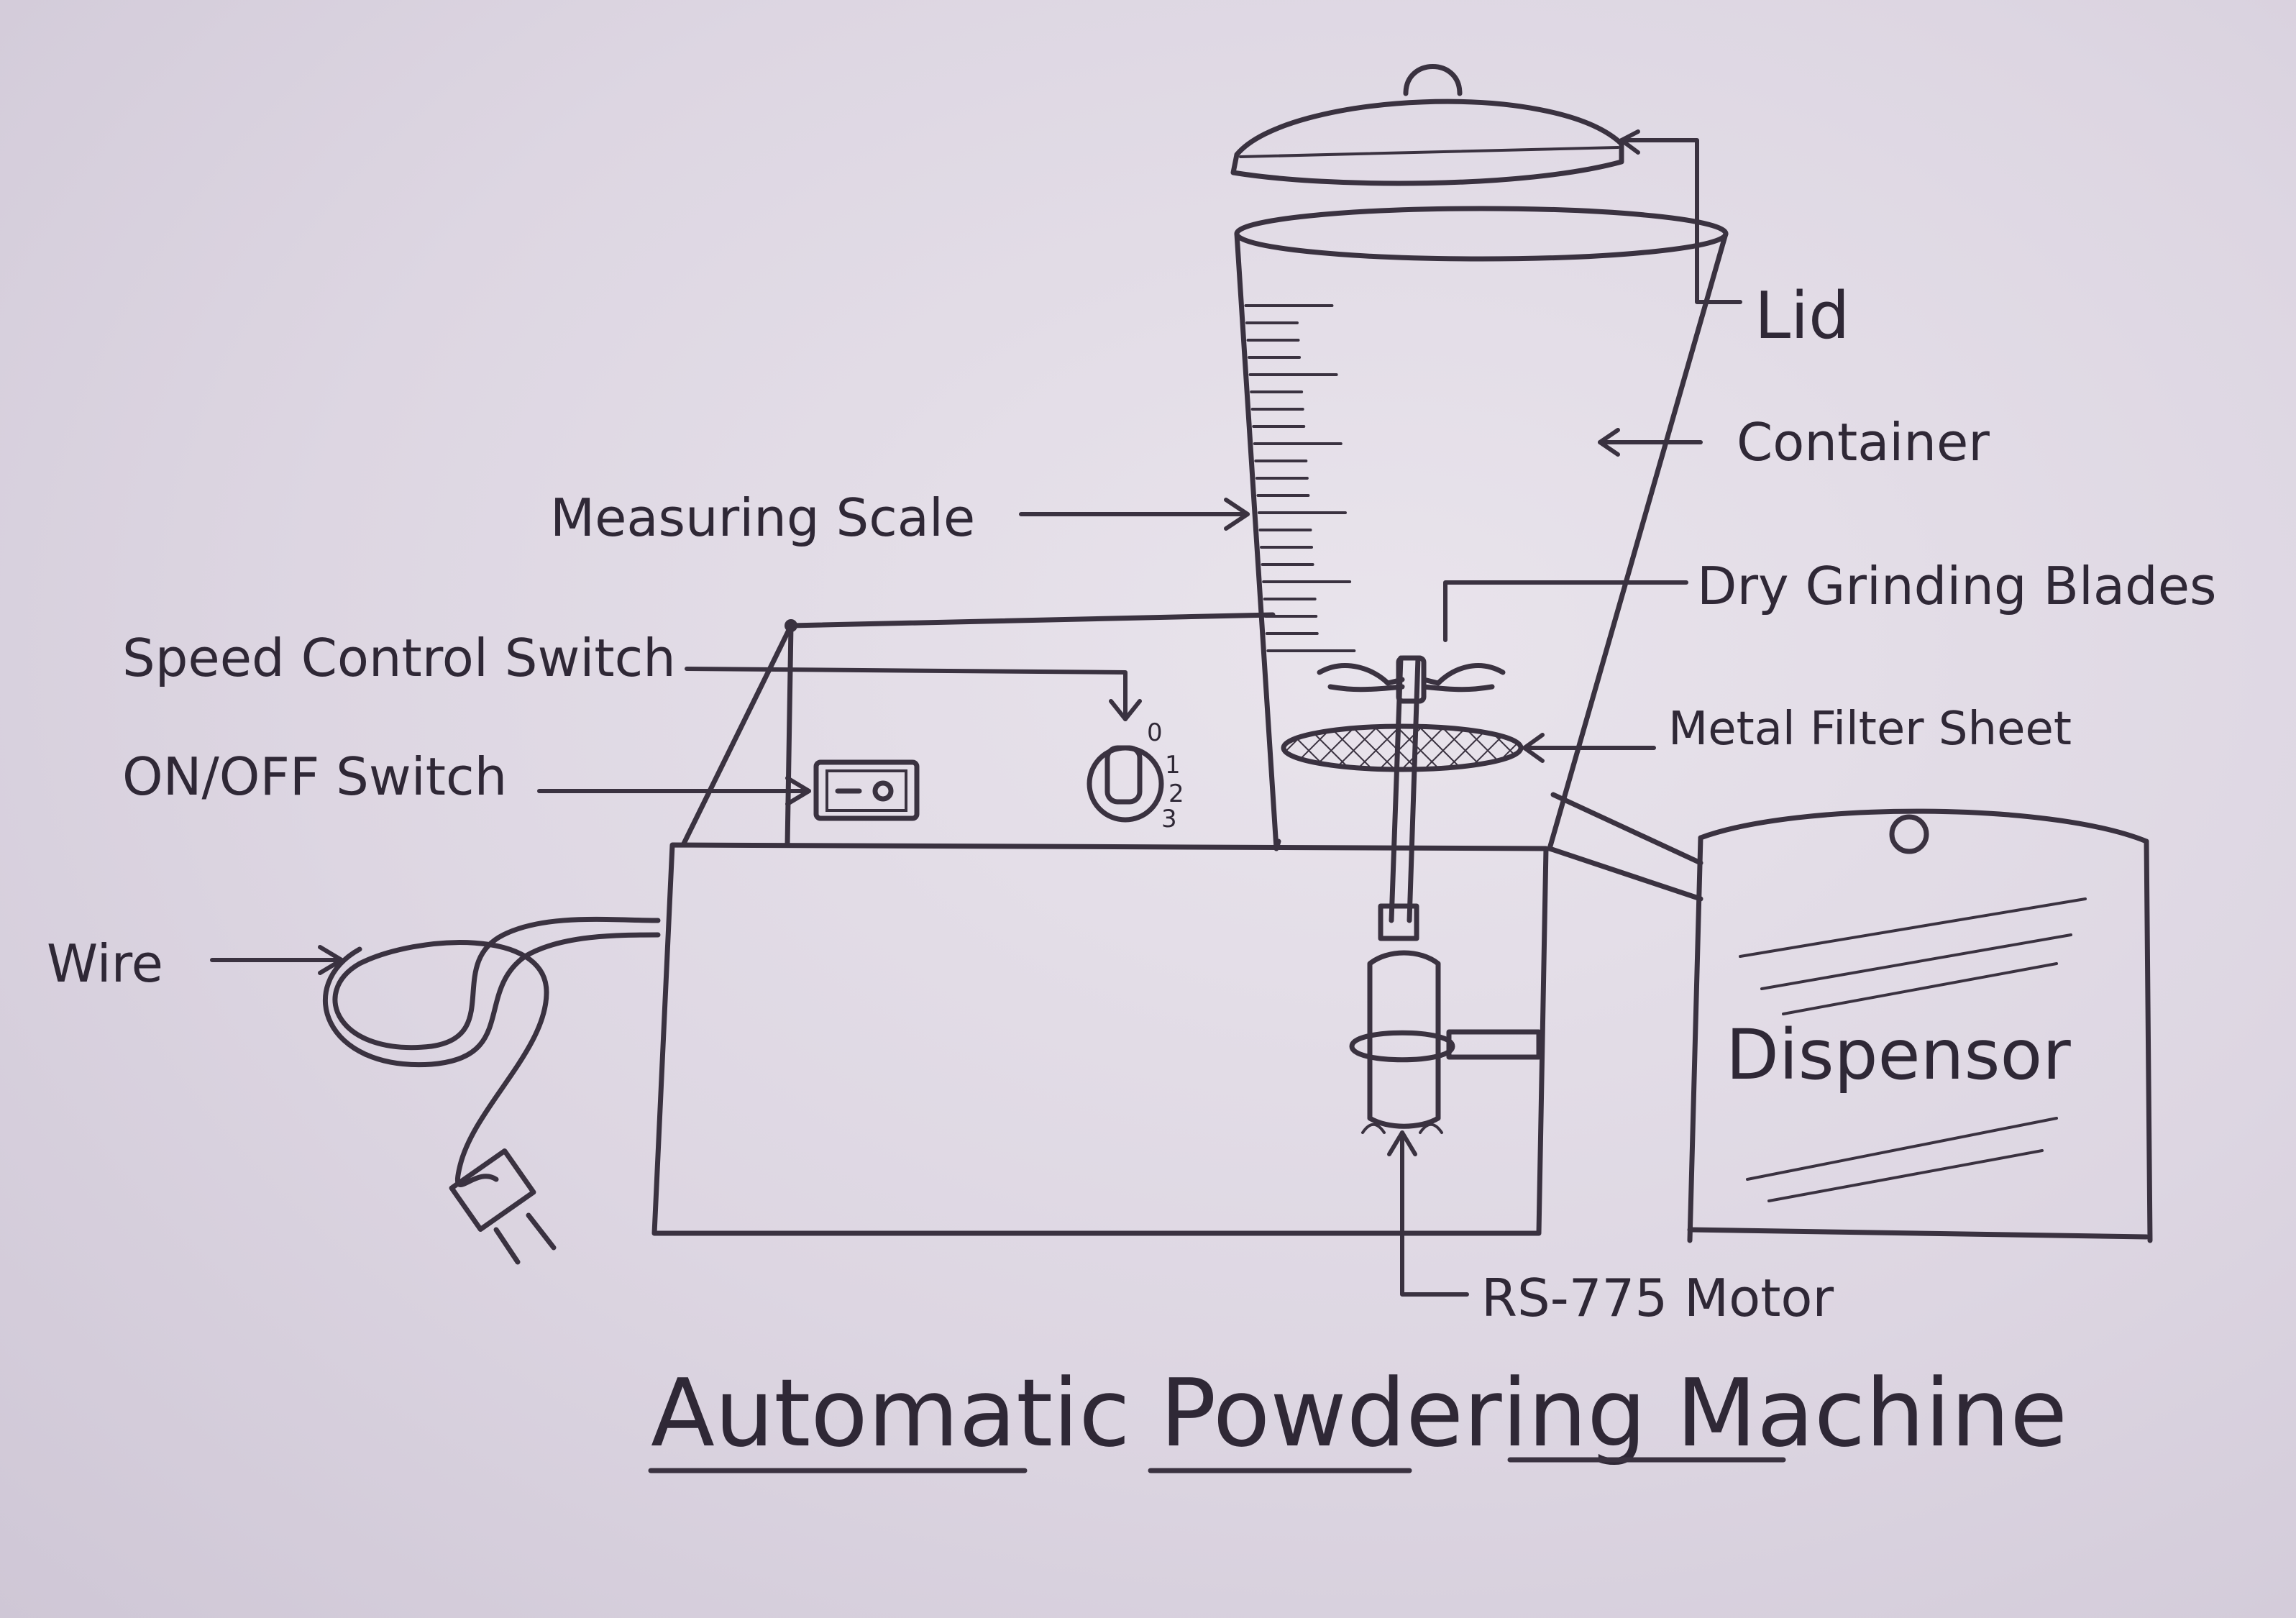 This screenshot has width=2296, height=1618. What do you see at coordinates (105, 964) in the screenshot?
I see `label-wire: Wire` at bounding box center [105, 964].